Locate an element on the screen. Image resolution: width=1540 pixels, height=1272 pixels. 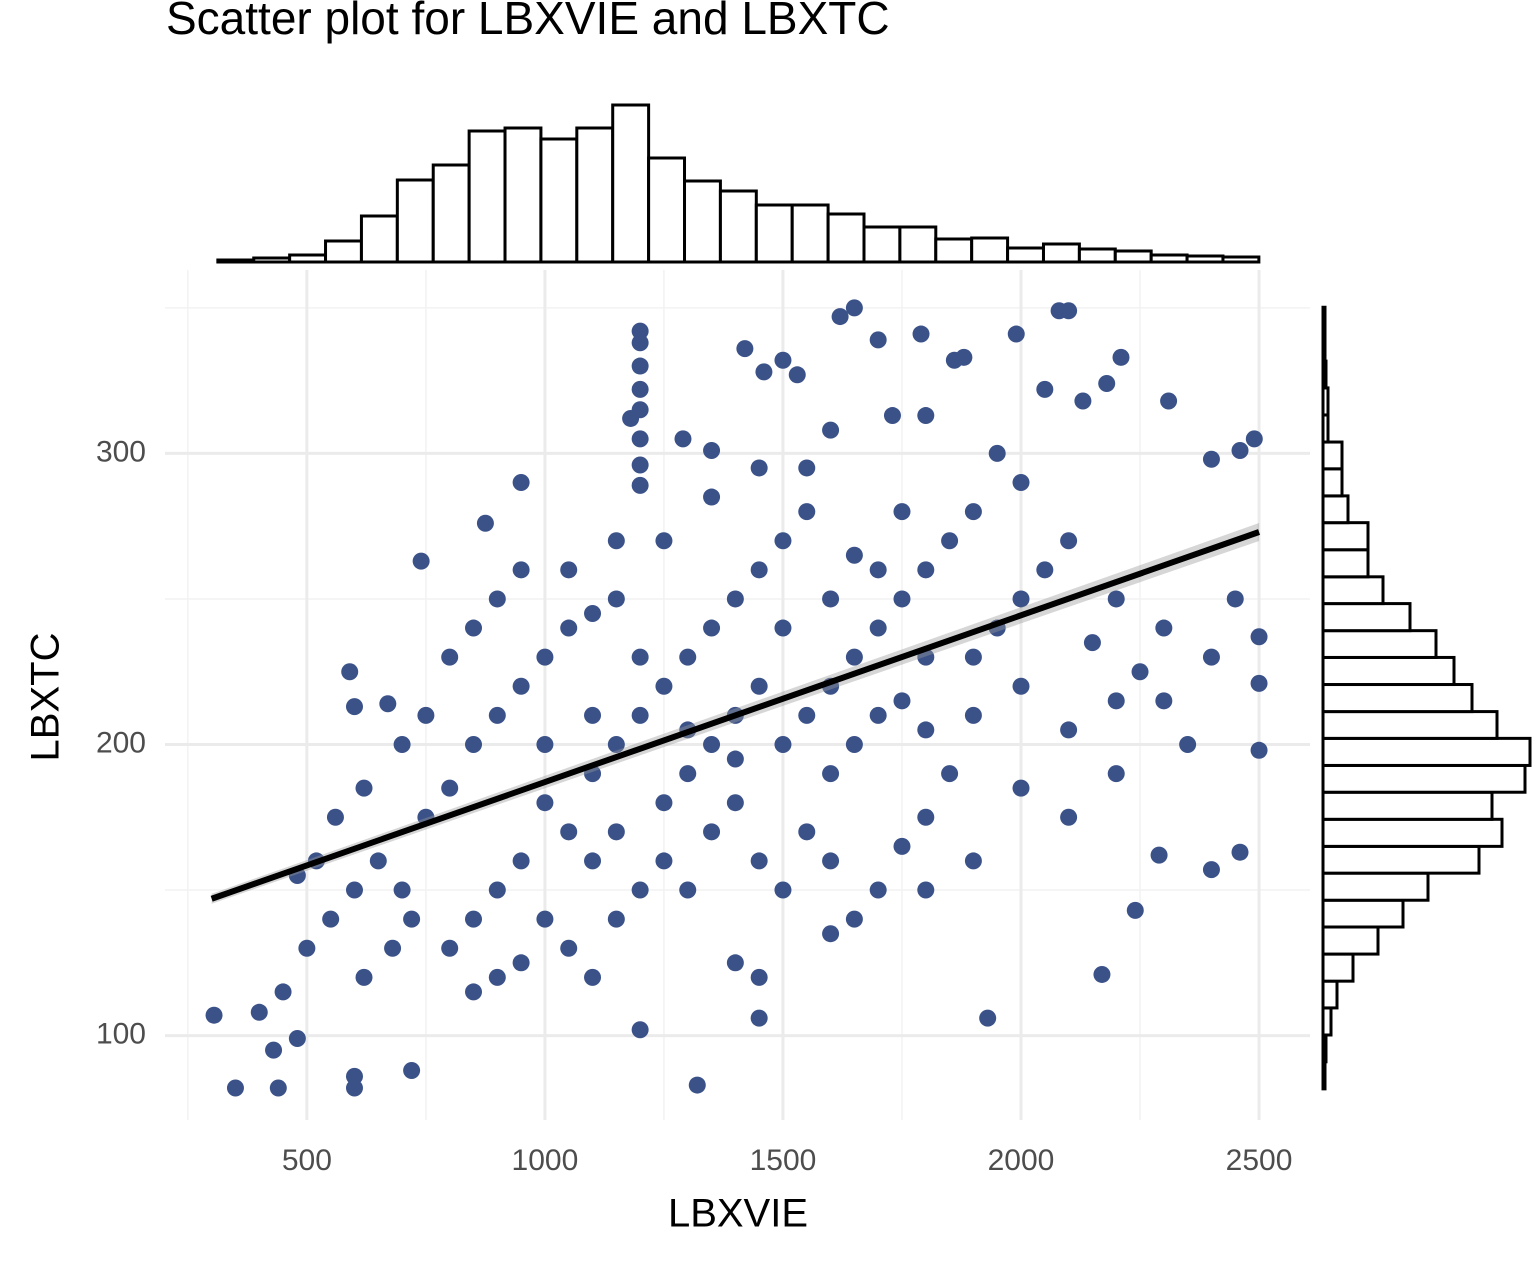
x-tick-label: 2500 is located at coordinates (1259, 1160).